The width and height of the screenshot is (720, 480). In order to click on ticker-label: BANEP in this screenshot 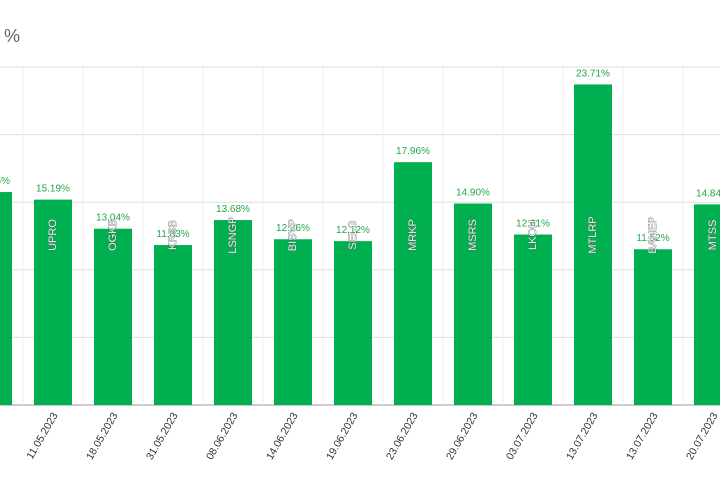, I will do `click(653, 234)`.